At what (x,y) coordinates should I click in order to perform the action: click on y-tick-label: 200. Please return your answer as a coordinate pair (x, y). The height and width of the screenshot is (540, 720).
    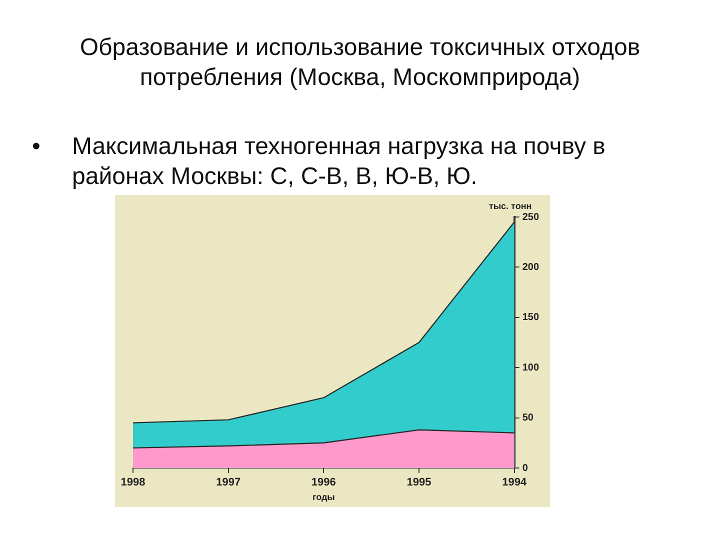
    Looking at the image, I should click on (531, 267).